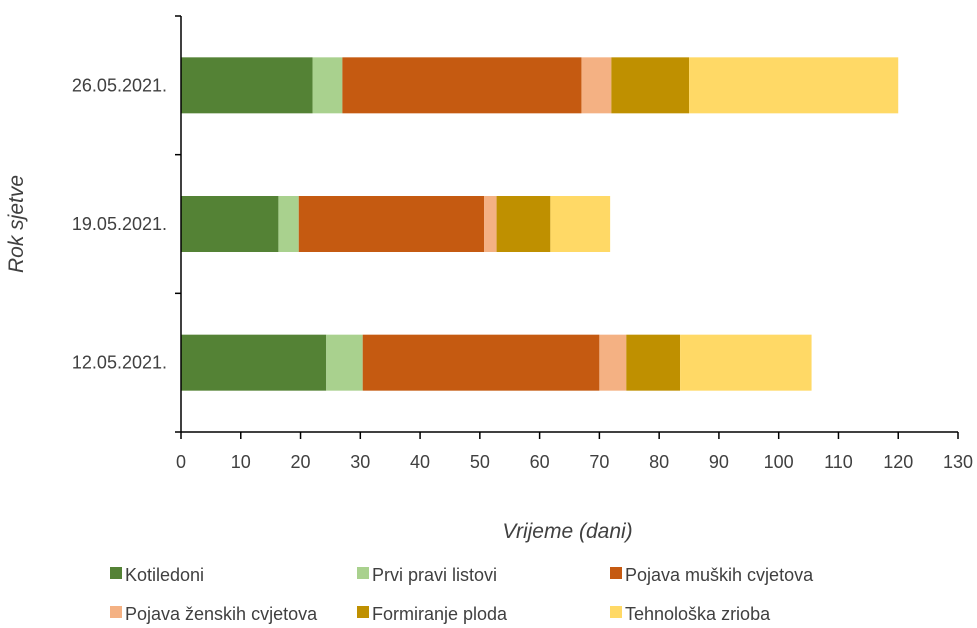 The width and height of the screenshot is (977, 628). Describe the element at coordinates (567, 531) in the screenshot. I see `x-axis-title: Vrijeme (dani)` at that location.